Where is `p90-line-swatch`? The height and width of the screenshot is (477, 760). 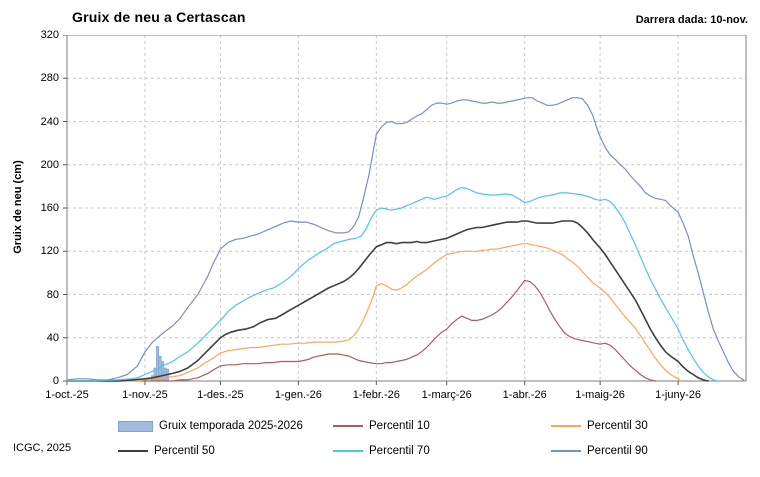 p90-line-swatch is located at coordinates (566, 451).